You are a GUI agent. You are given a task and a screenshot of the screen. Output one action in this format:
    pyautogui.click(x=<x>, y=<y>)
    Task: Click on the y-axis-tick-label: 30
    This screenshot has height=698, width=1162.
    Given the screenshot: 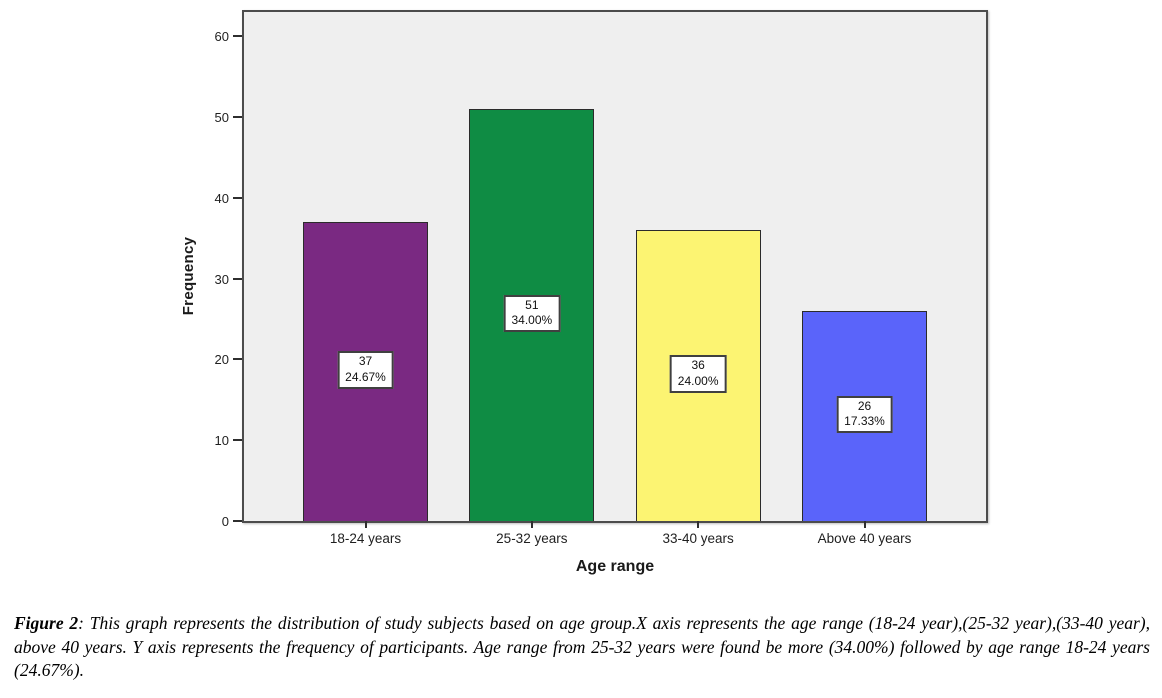 What is the action you would take?
    pyautogui.click(x=221, y=279)
    